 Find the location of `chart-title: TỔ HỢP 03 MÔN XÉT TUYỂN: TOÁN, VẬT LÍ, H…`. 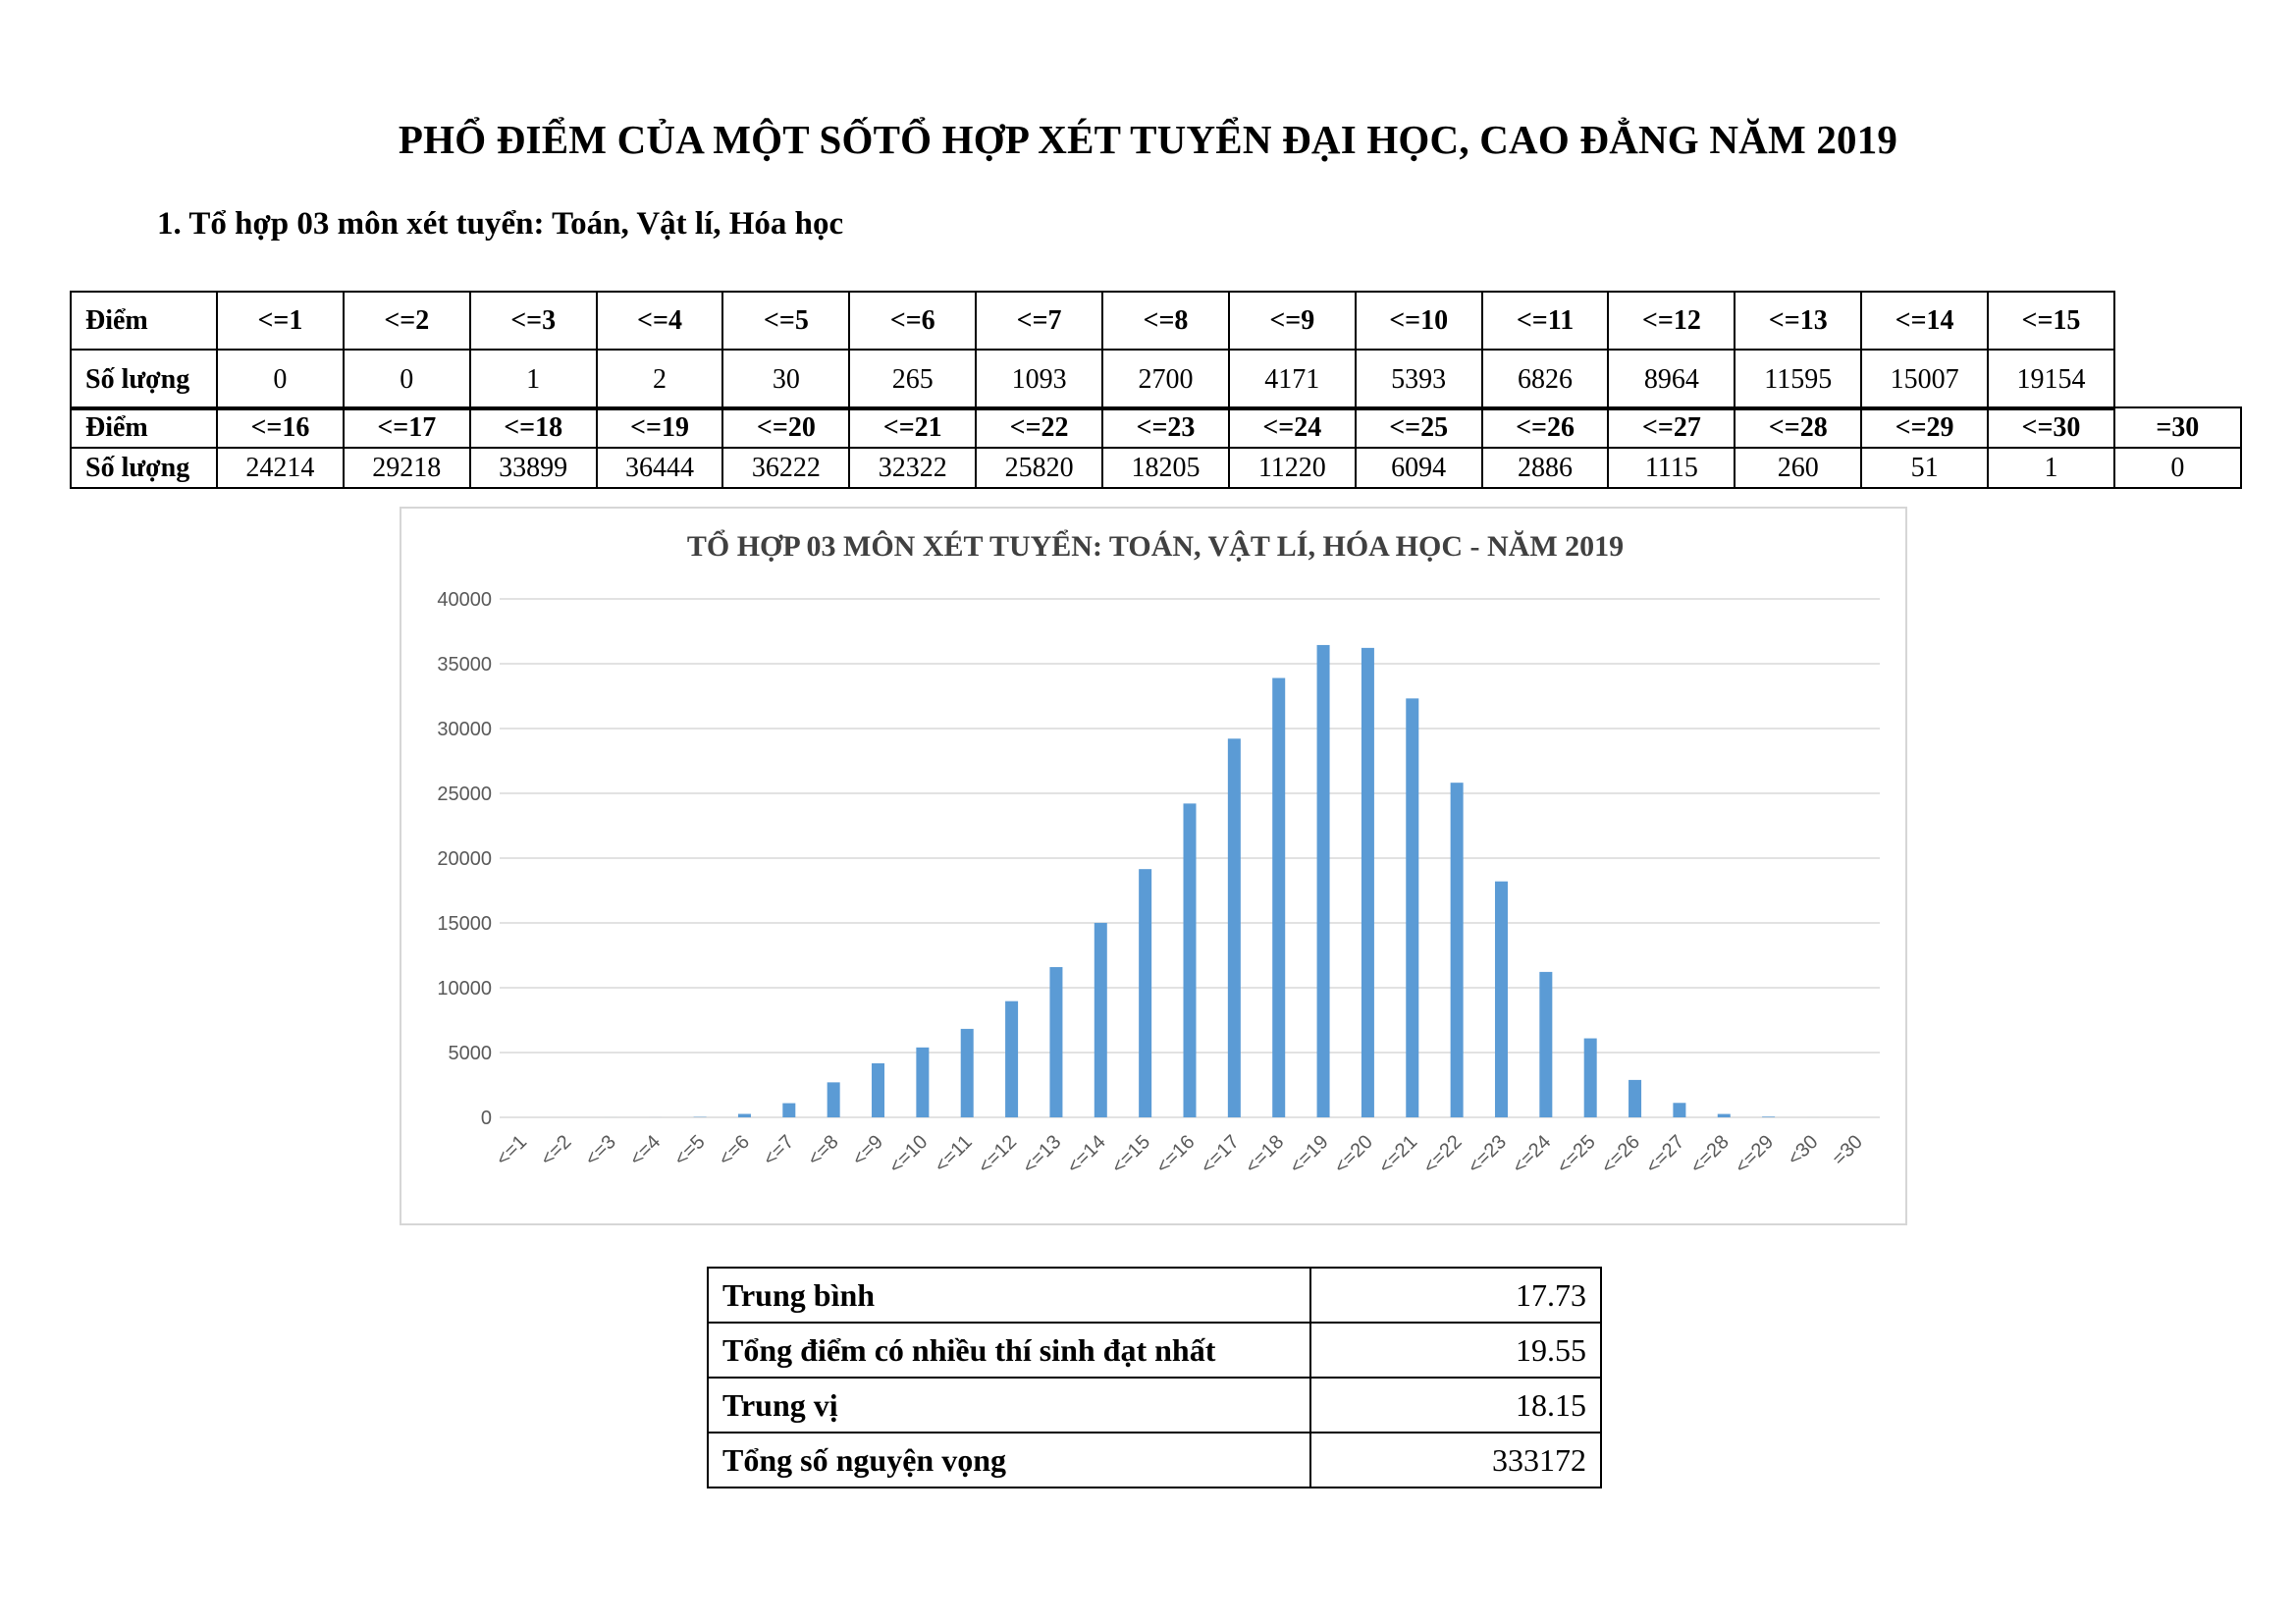

chart-title: TỔ HỢP 03 MÔN XÉT TUYỂN: TOÁN, VẬT LÍ, H… is located at coordinates (1155, 546).